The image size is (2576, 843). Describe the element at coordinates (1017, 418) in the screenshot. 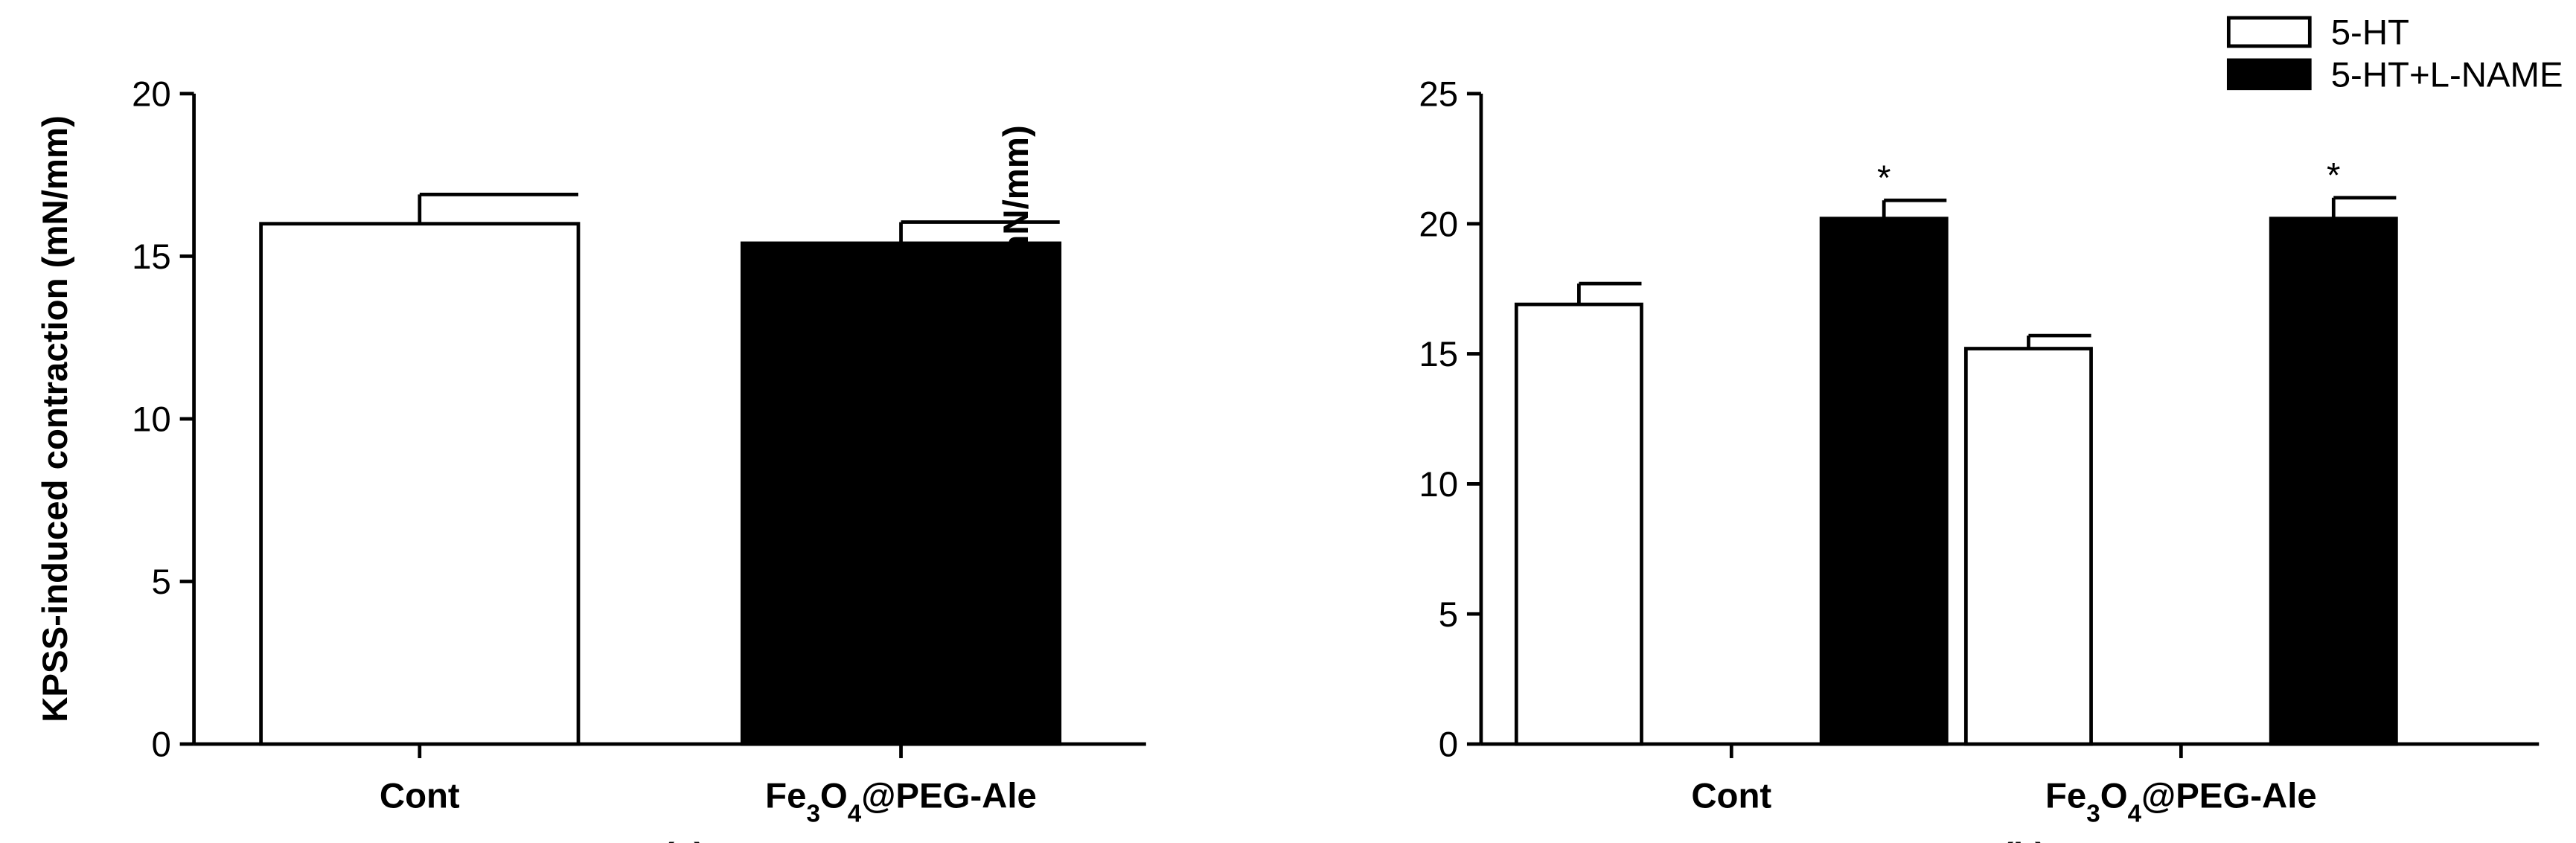

I see `y-axis-label: 5-HT-induced contraction (mN/mm)` at that location.